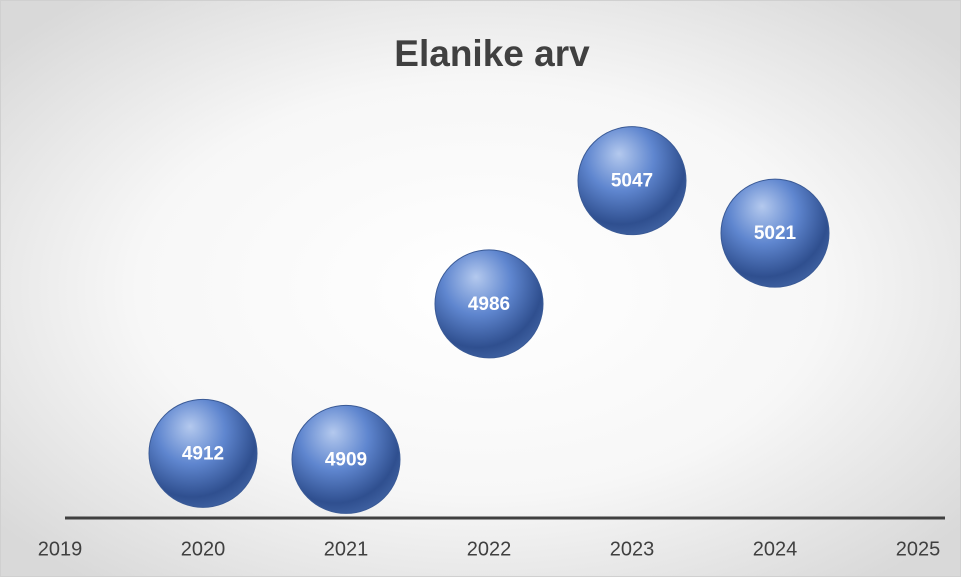 Image resolution: width=961 pixels, height=577 pixels. What do you see at coordinates (60, 549) in the screenshot?
I see `x-tick-label: 2019` at bounding box center [60, 549].